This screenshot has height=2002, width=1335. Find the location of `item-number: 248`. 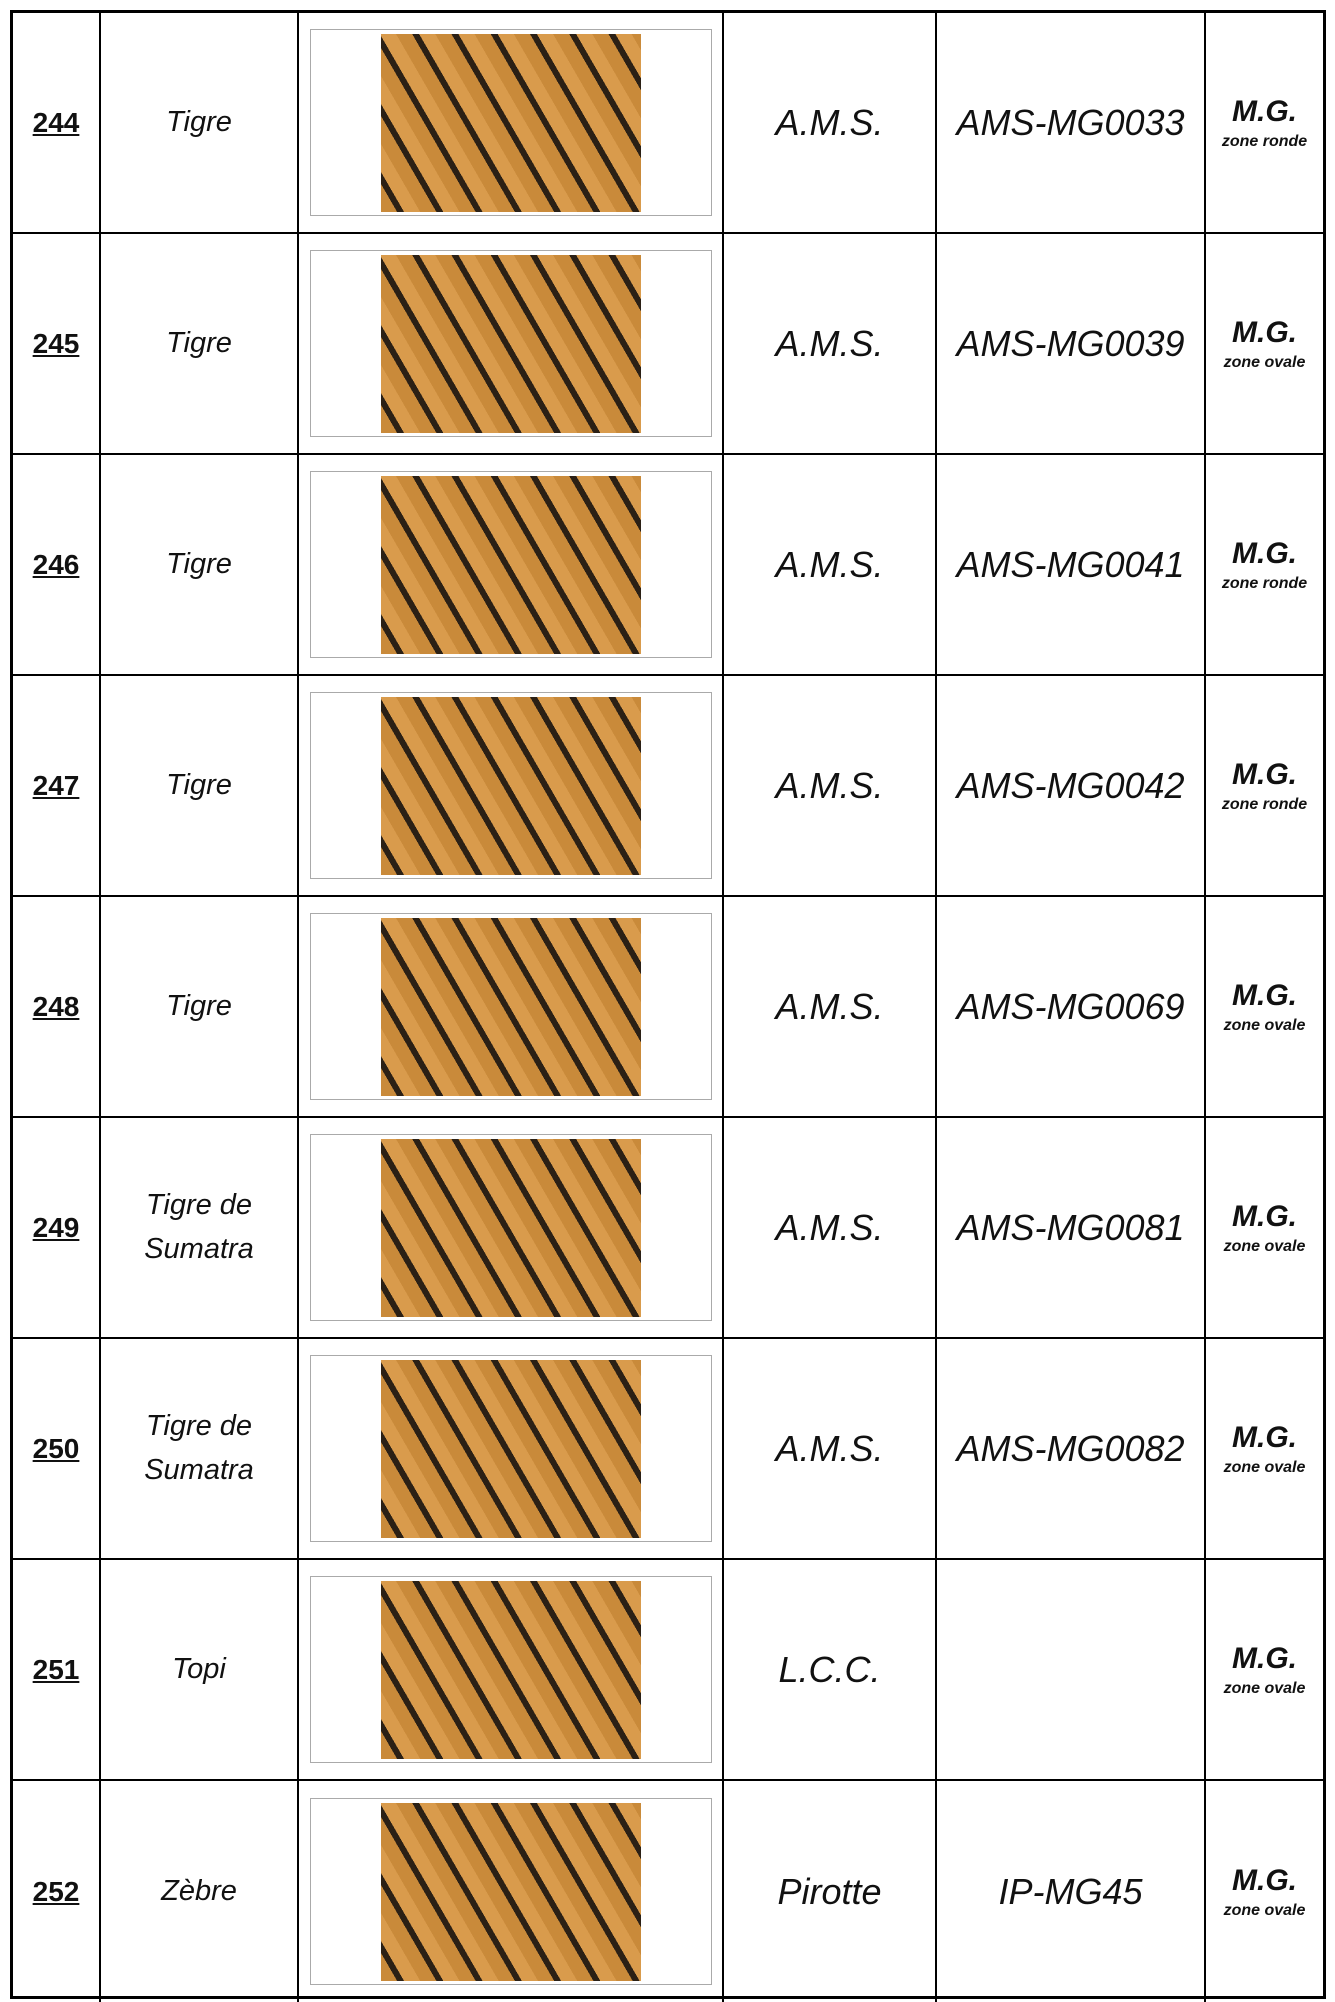

item-number: 248 is located at coordinates (56, 1006).